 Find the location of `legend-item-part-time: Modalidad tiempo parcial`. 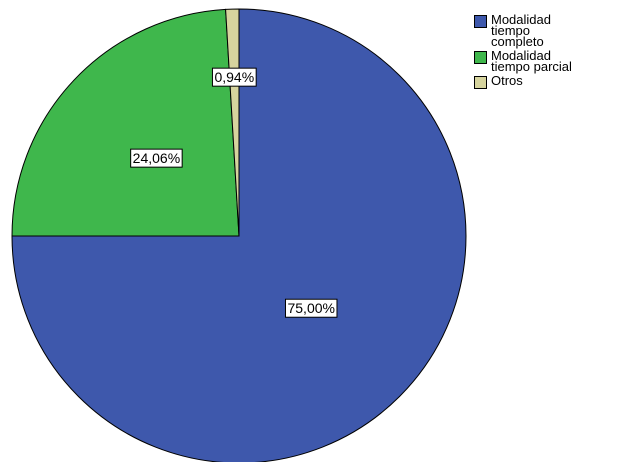

legend-item-part-time: Modalidad tiempo parcial is located at coordinates (527, 61).